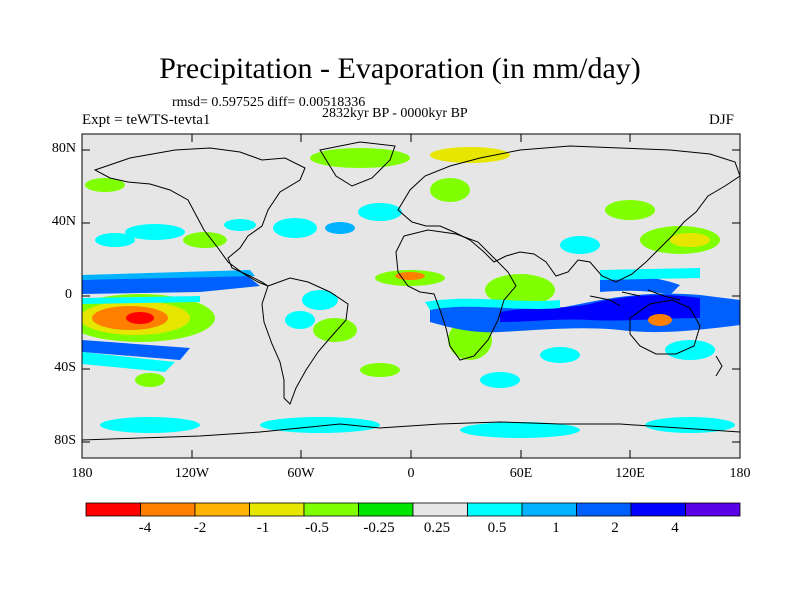 Image resolution: width=800 pixels, height=600 pixels. Describe the element at coordinates (395, 113) in the screenshot. I see `period-subtitle: 2832kyr BP - 0000kyr BP` at that location.